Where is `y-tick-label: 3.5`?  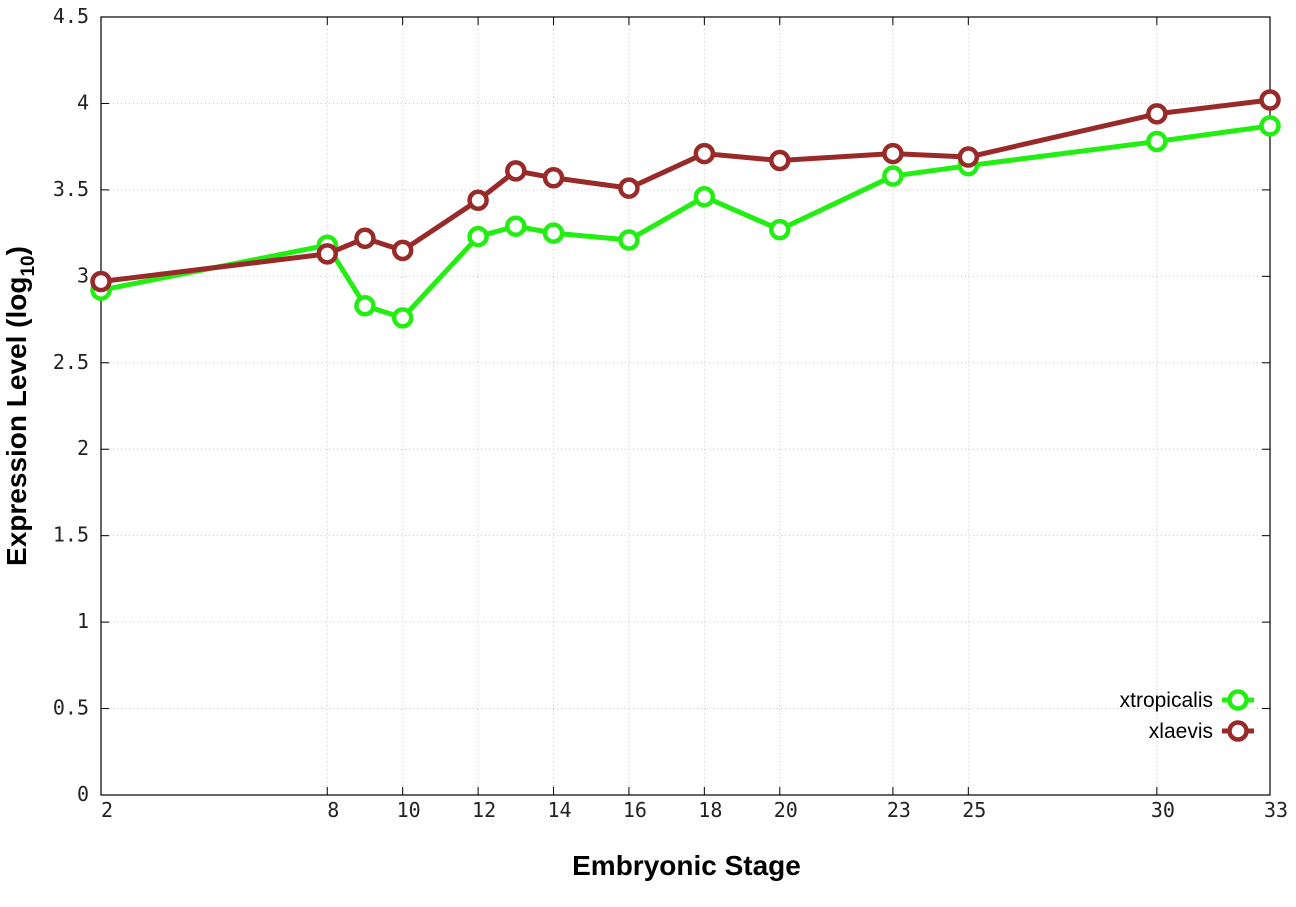
y-tick-label: 3.5 is located at coordinates (71, 189).